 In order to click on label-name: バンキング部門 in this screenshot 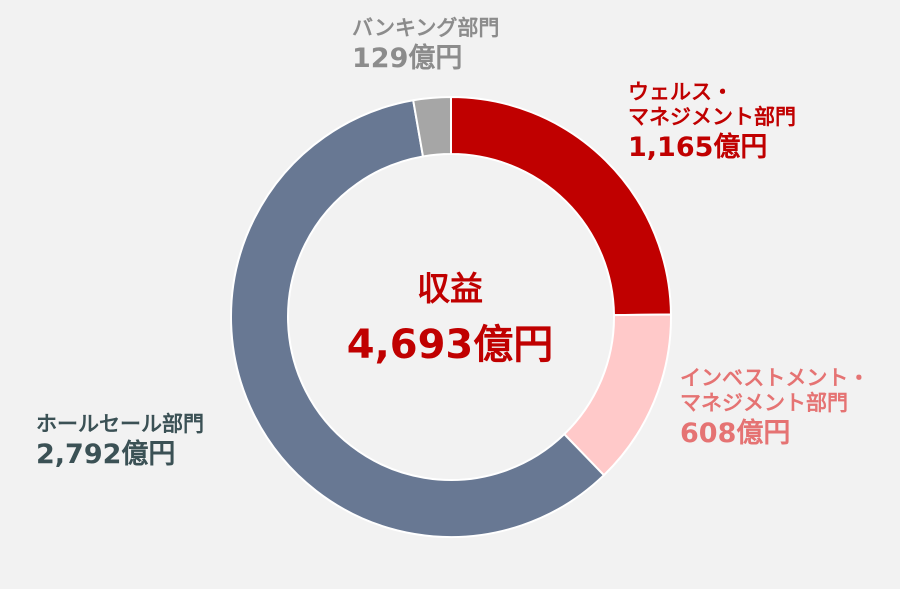, I will do `click(426, 28)`.